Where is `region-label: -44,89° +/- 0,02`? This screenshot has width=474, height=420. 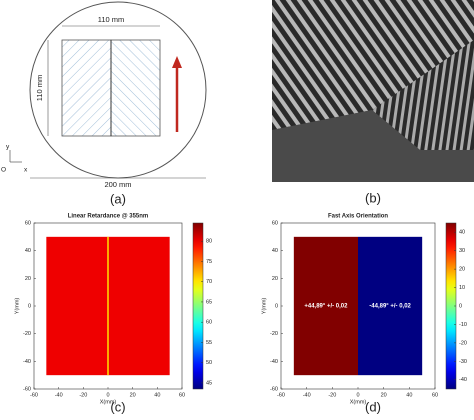 region-label: -44,89° +/- 0,02 is located at coordinates (390, 307).